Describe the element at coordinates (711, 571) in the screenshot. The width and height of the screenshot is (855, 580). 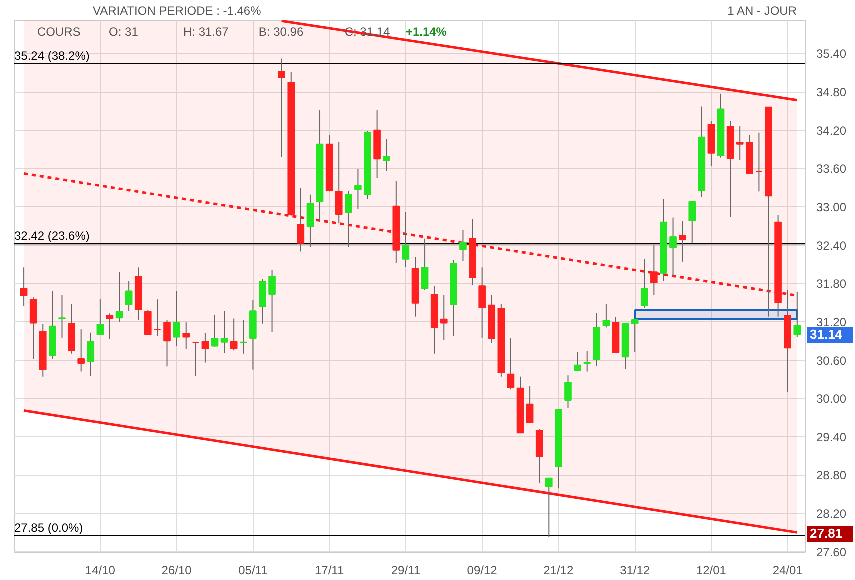
I see `x-tick-label: 12/01` at that location.